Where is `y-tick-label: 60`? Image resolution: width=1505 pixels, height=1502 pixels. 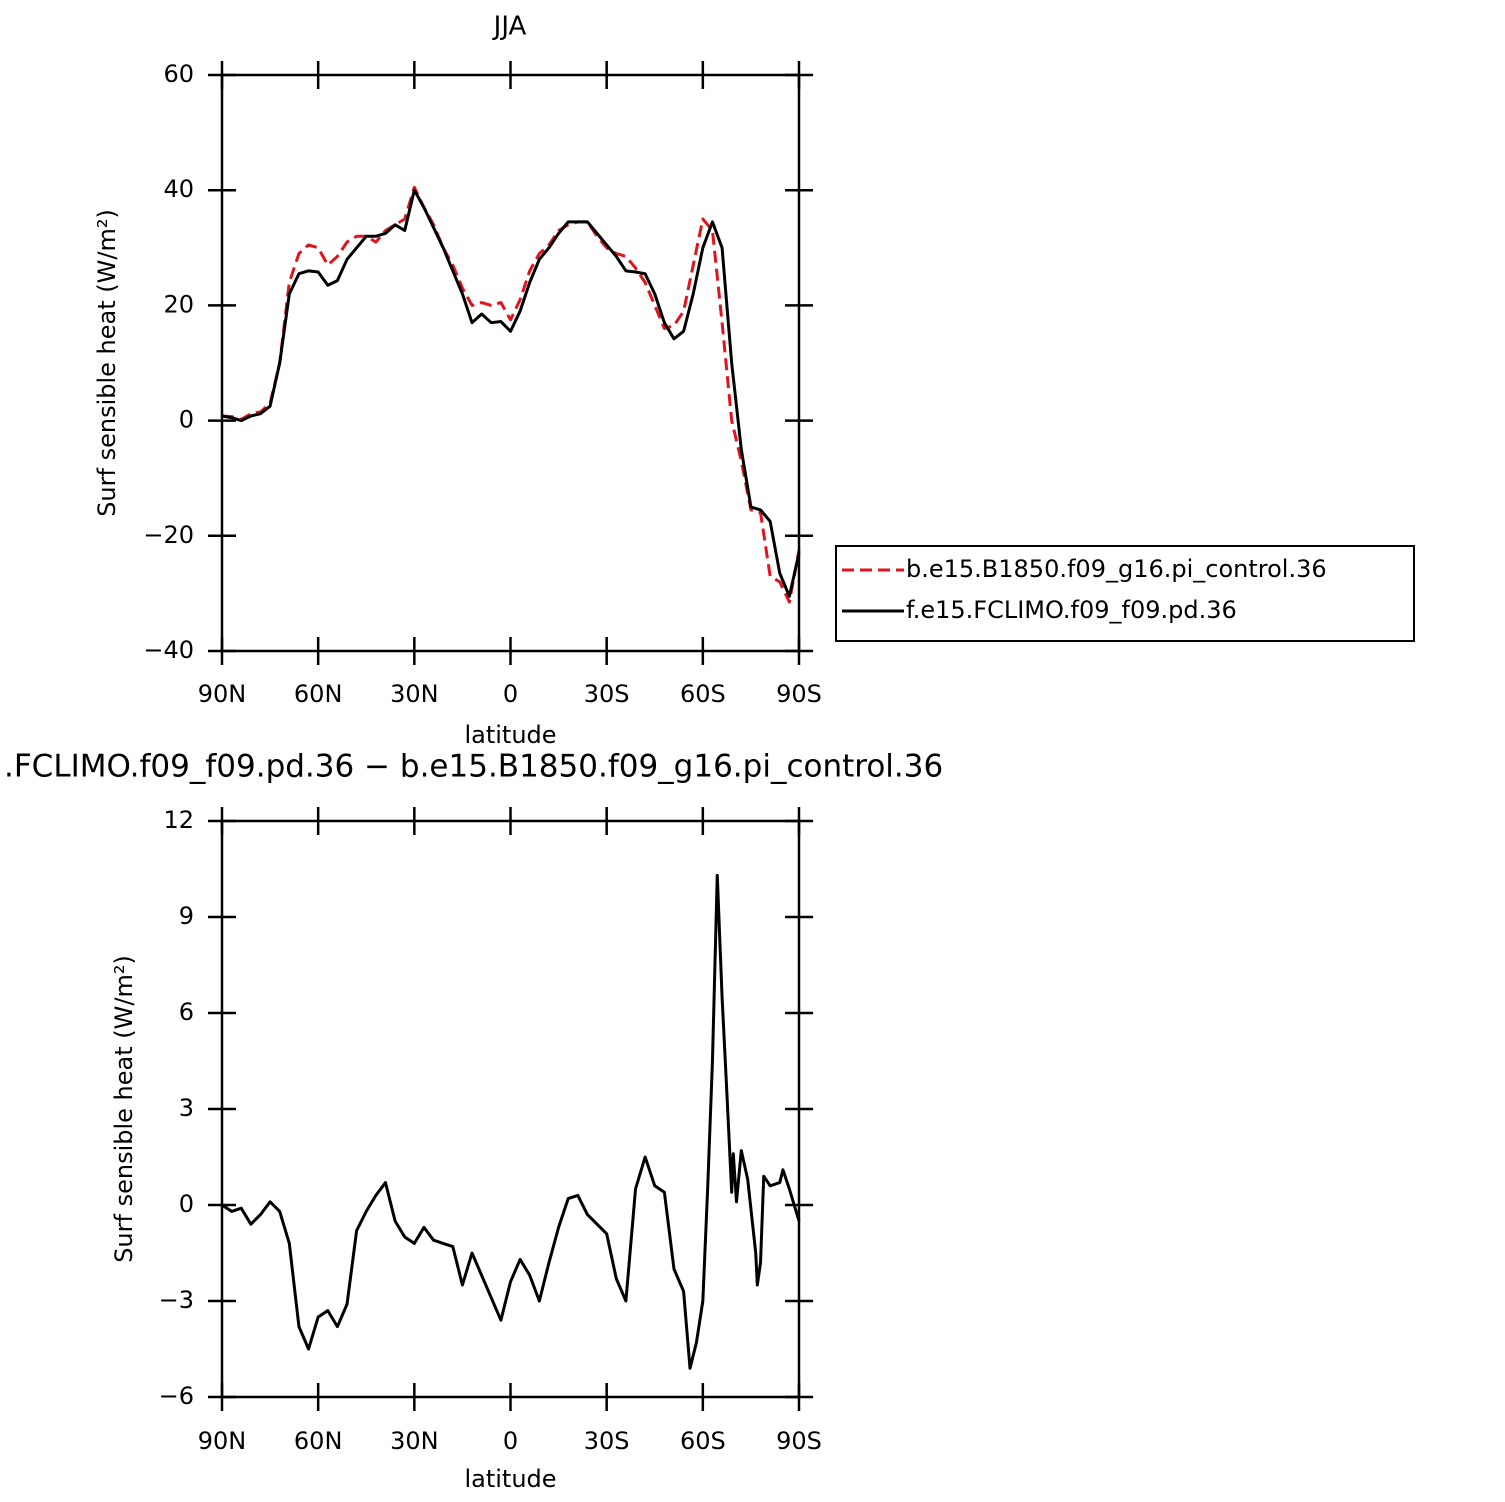
y-tick-label: 60 is located at coordinates (178, 74).